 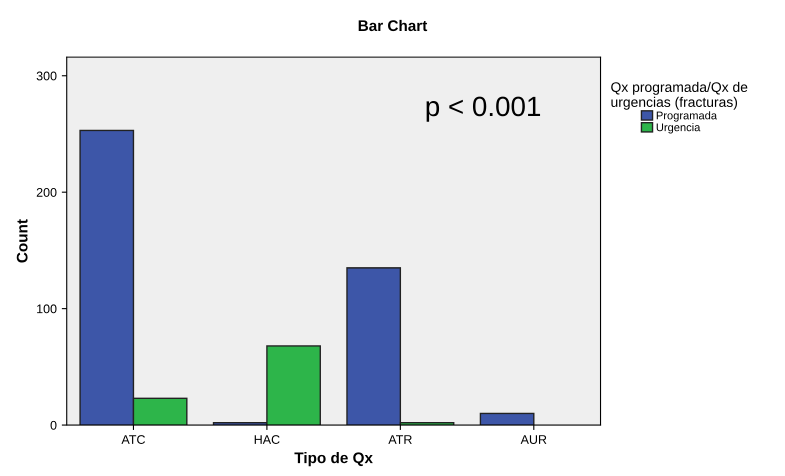 What do you see at coordinates (46, 76) in the screenshot?
I see `y-tick-label: 300` at bounding box center [46, 76].